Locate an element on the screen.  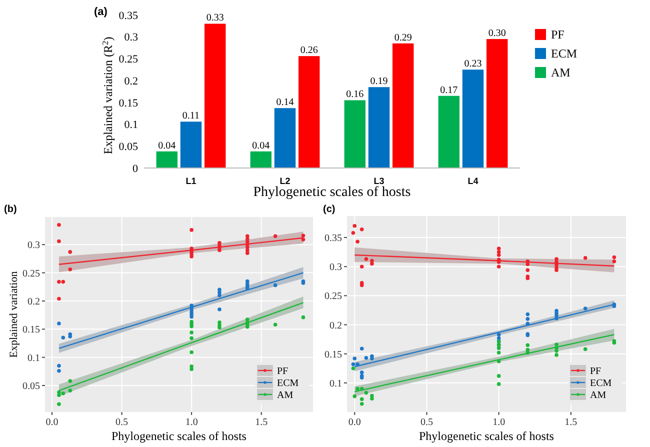
x-tick-label: L3 is located at coordinates (379, 181).